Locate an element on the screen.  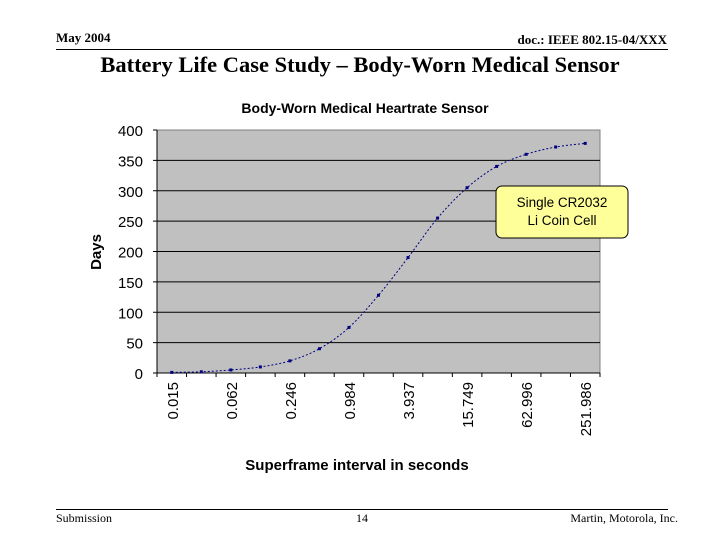
x-axis-label: Superframe interval in seconds is located at coordinates (356, 465).